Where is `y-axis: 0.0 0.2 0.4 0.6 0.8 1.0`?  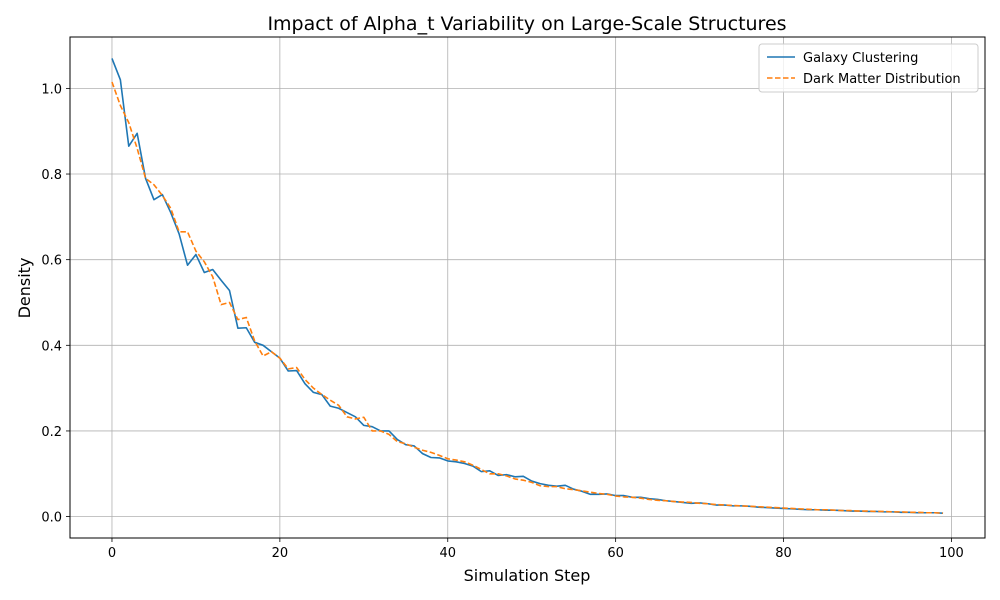 y-axis: 0.0 0.2 0.4 0.6 0.8 1.0 is located at coordinates (55, 304).